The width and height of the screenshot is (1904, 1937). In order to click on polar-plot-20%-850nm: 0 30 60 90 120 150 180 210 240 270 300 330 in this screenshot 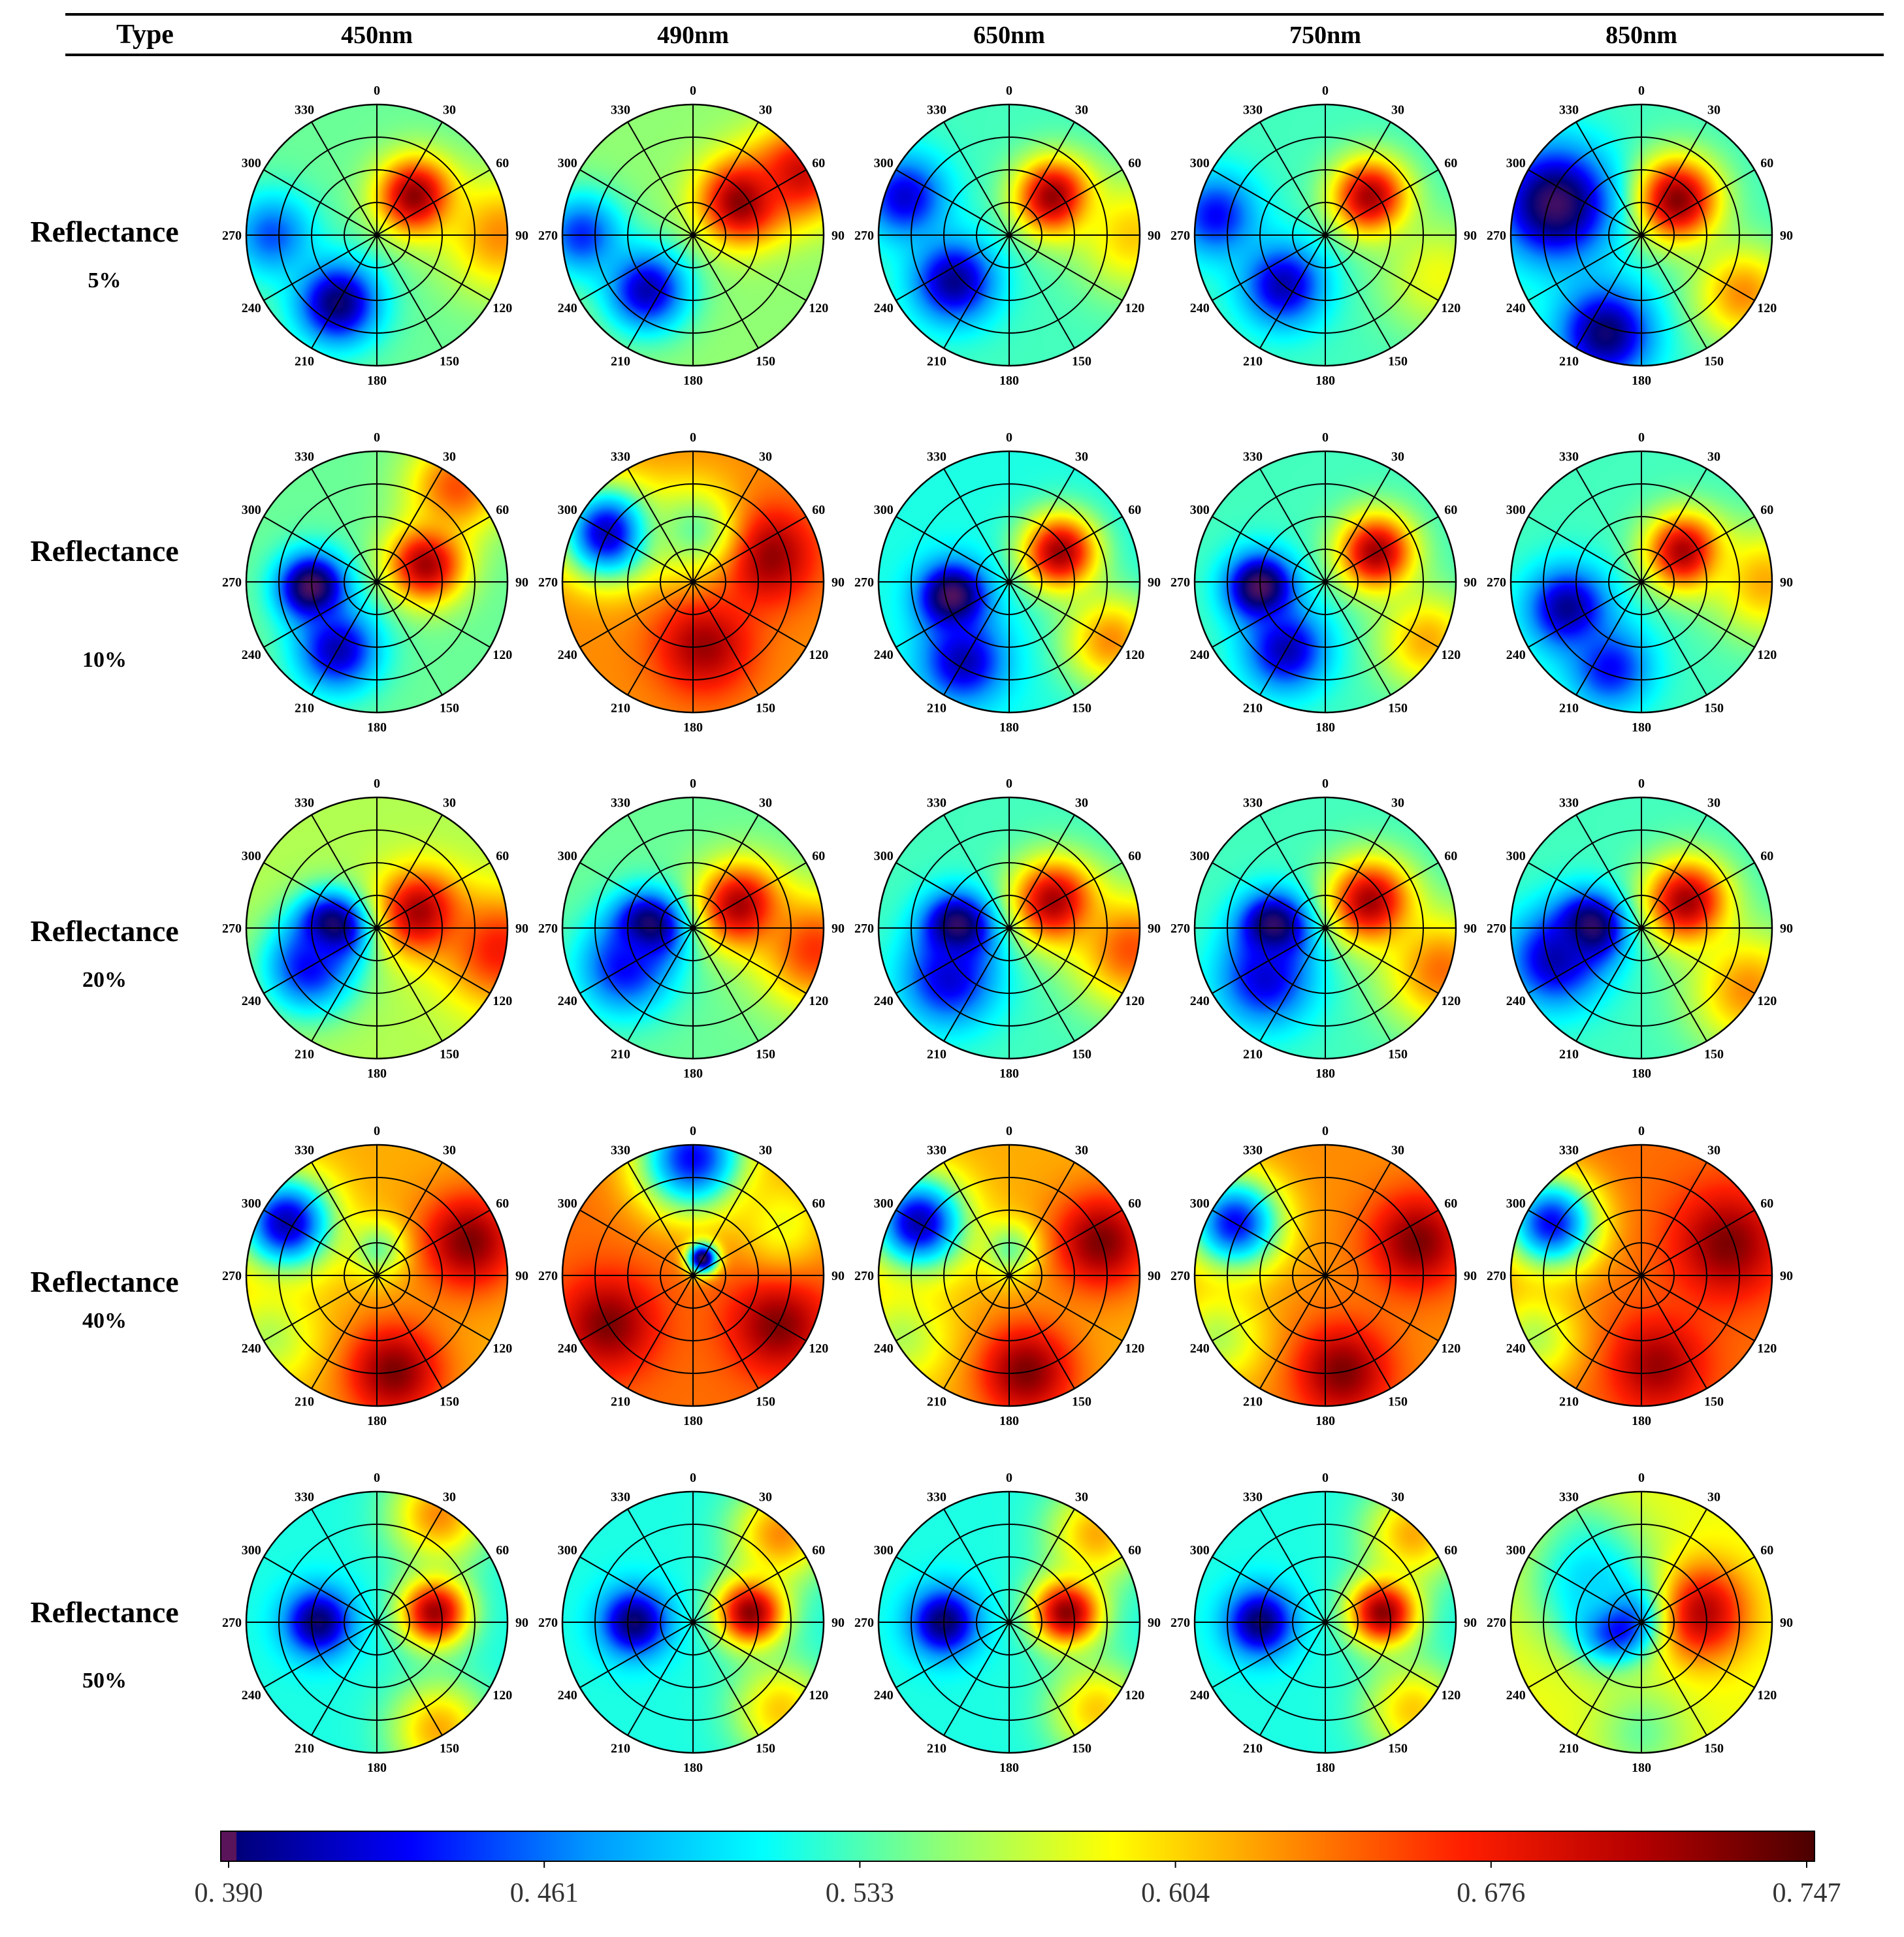, I will do `click(1640, 929)`.